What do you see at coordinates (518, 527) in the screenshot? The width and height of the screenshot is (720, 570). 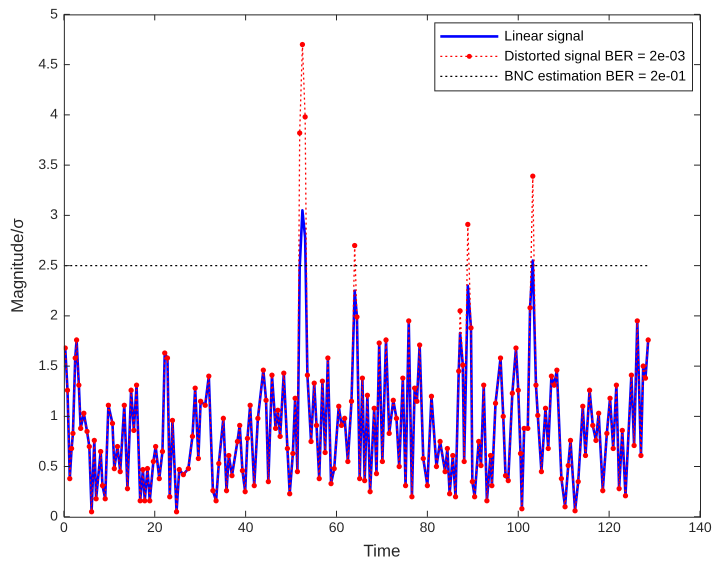 I see `x-tick-label: 100` at bounding box center [518, 527].